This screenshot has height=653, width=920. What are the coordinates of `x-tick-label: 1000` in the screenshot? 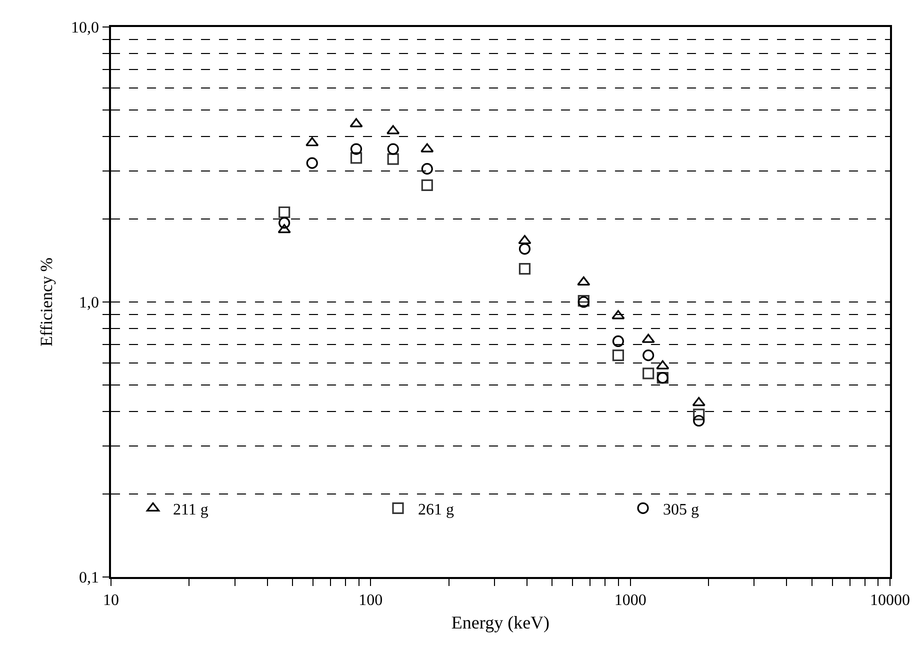 It's located at (630, 600).